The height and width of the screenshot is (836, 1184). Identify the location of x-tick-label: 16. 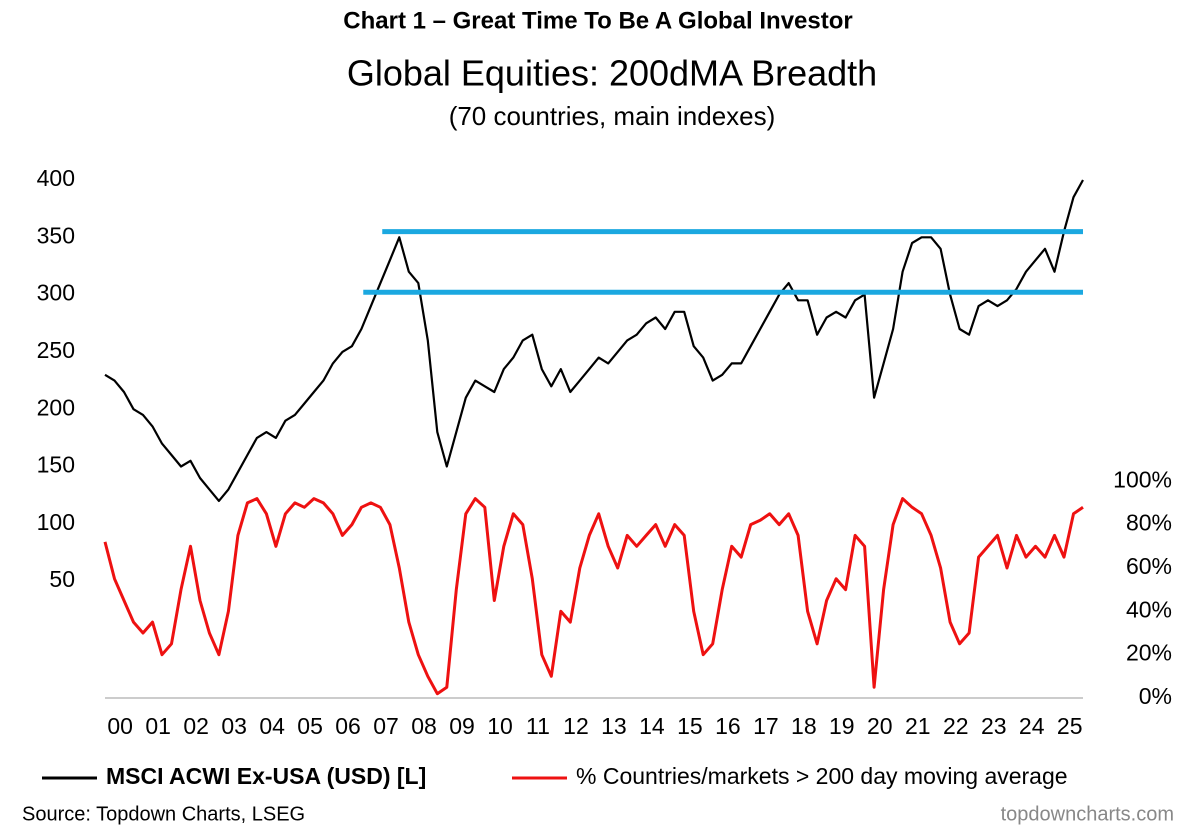
(728, 726).